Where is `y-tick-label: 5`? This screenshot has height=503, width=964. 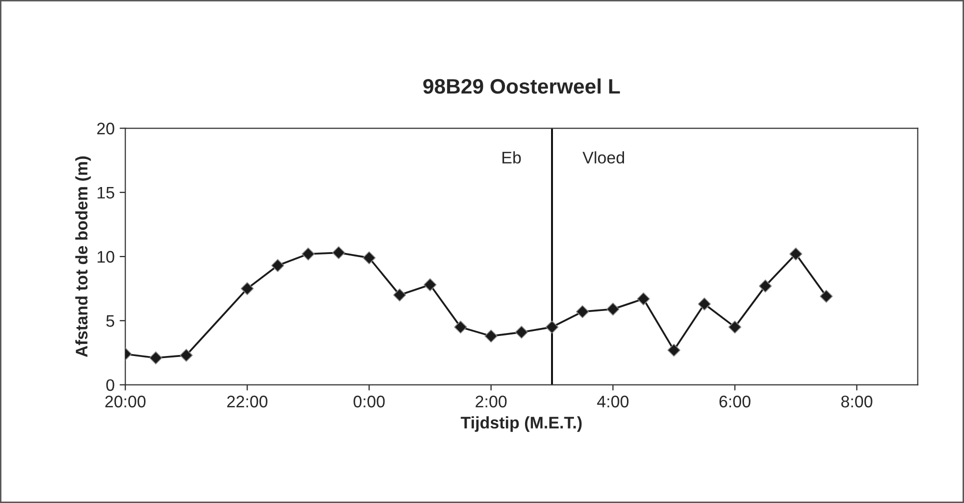 y-tick-label: 5 is located at coordinates (110, 321).